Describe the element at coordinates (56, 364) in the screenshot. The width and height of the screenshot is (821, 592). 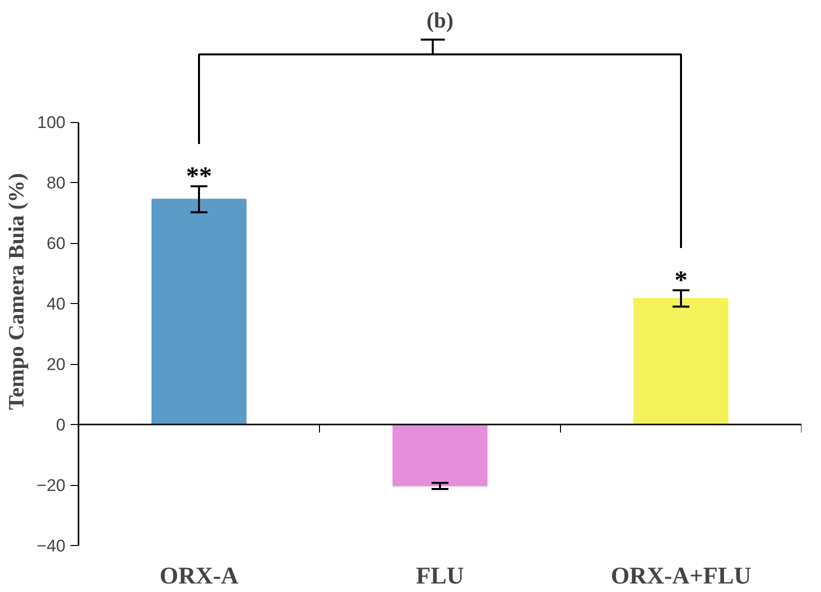
I see `y-tick-label: 20` at that location.